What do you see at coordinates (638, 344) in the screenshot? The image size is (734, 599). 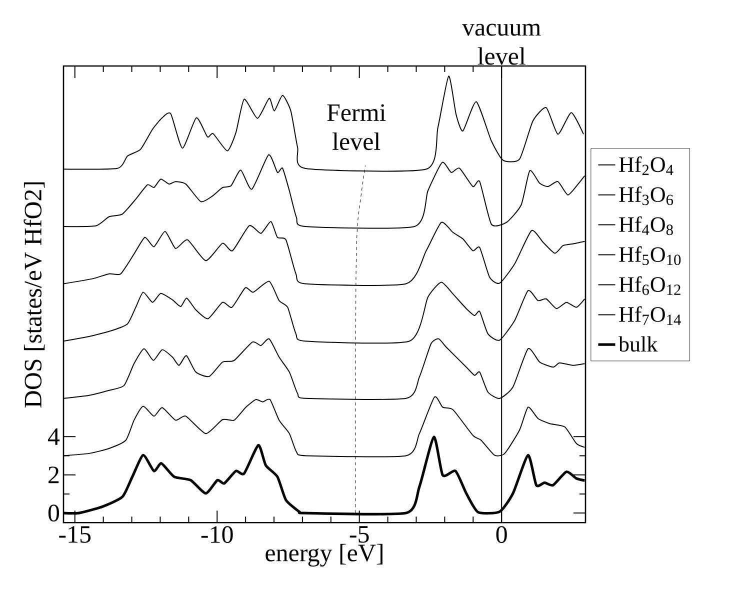 I see `legend-label: bulk` at bounding box center [638, 344].